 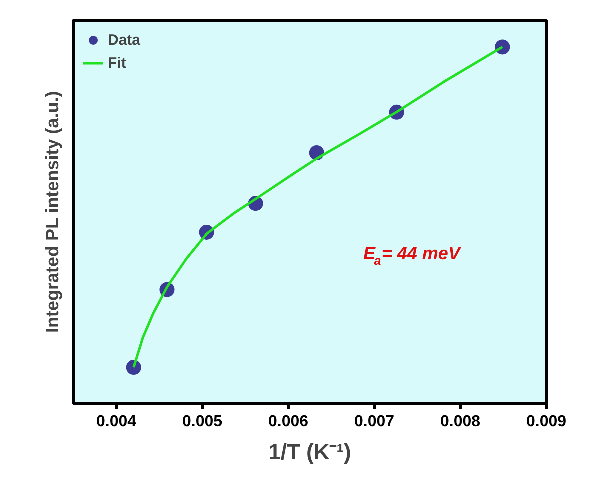 What do you see at coordinates (288, 422) in the screenshot?
I see `x-tick-label: 0.006` at bounding box center [288, 422].